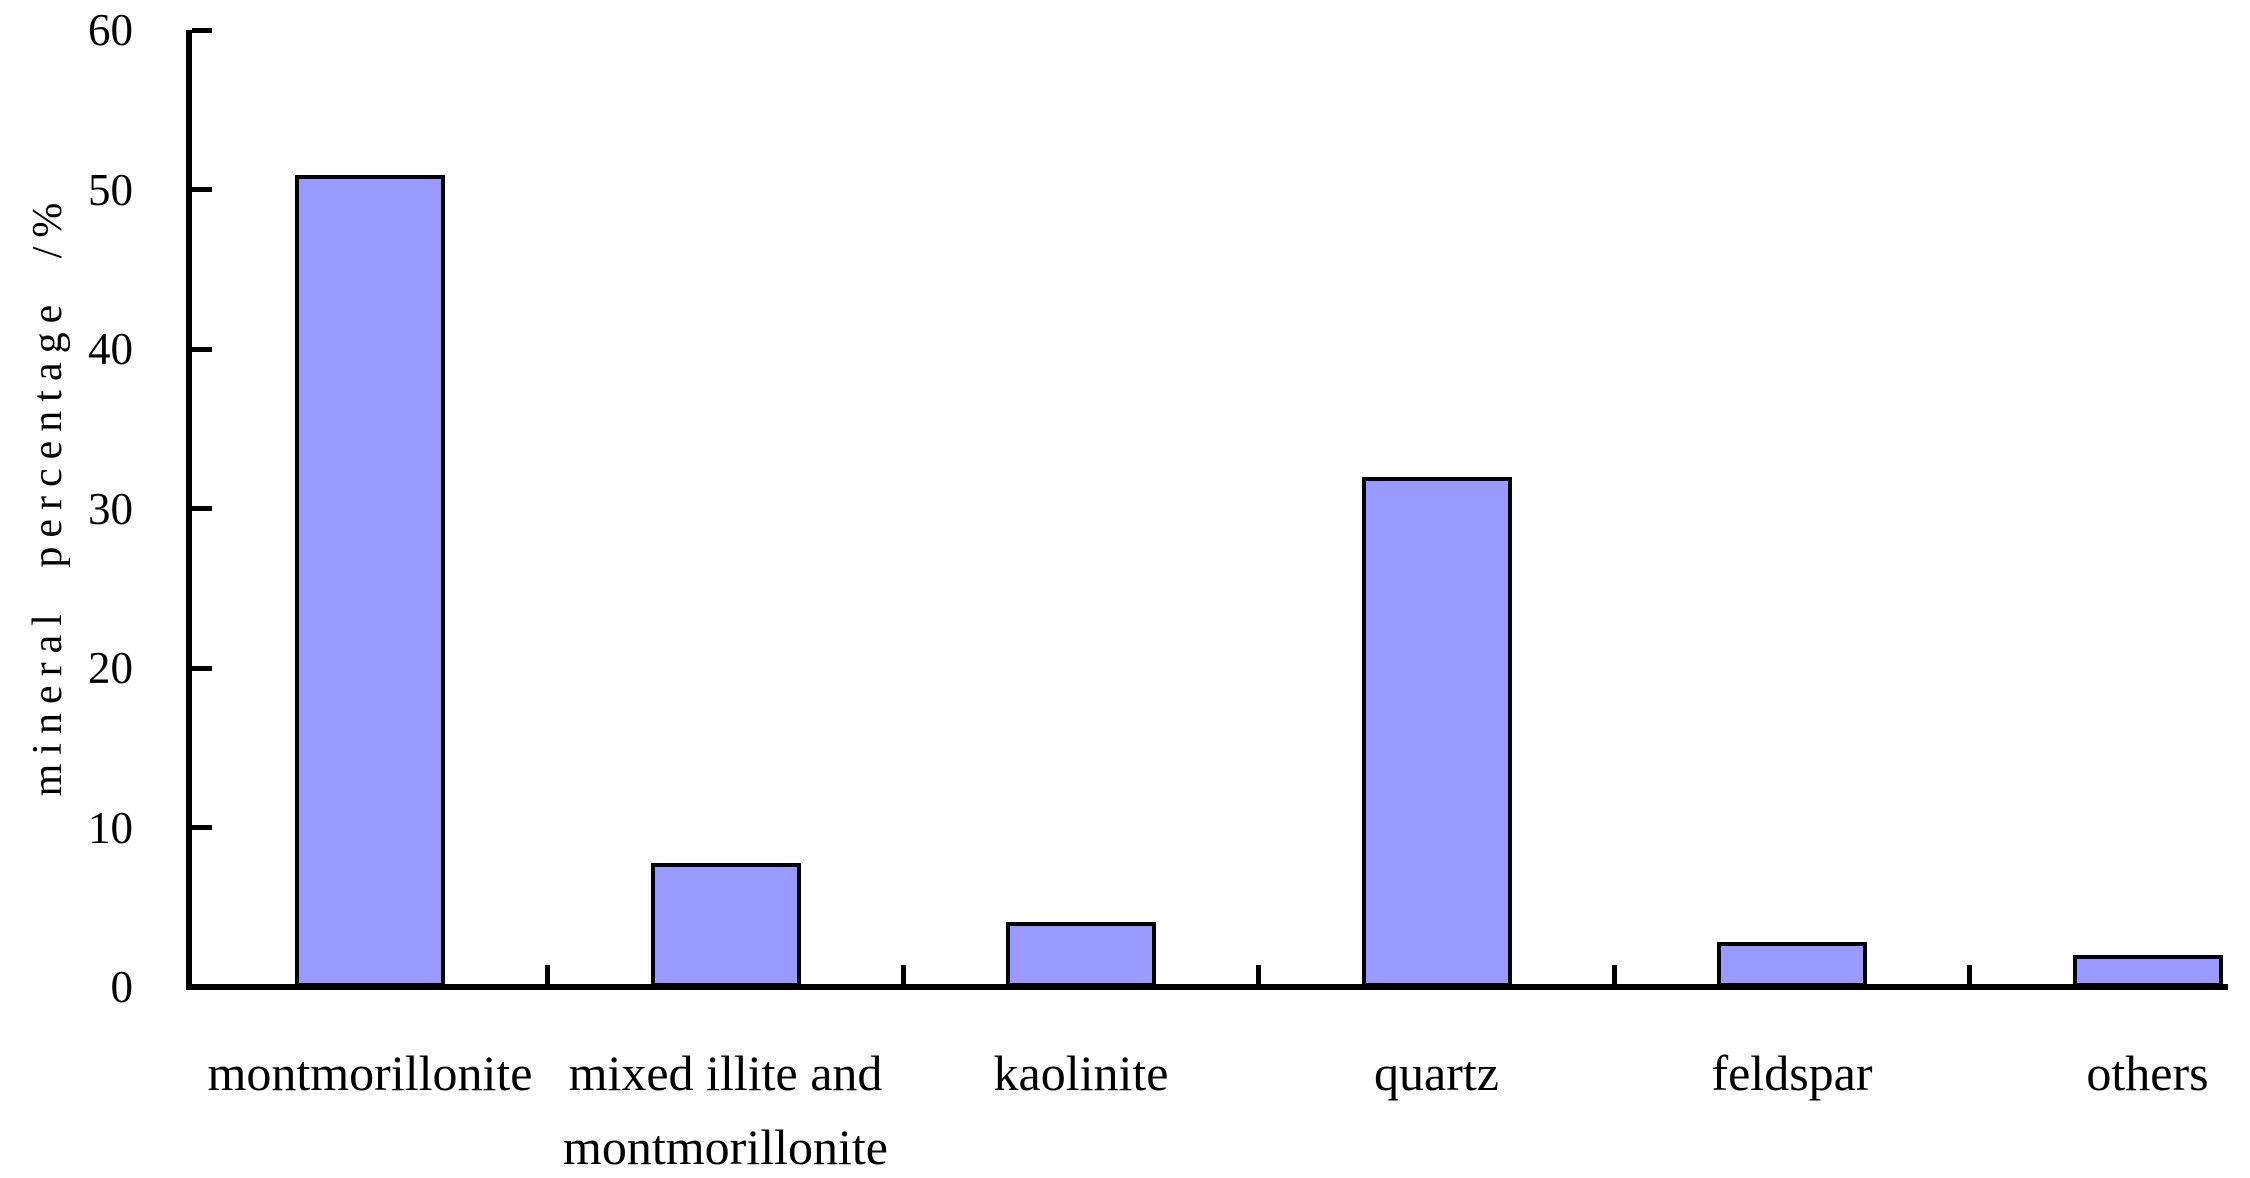 The width and height of the screenshot is (2250, 1178). What do you see at coordinates (725, 1110) in the screenshot?
I see `category-label-mixed-illite-and-montmorillonite: mixed illite and montmorillonite` at bounding box center [725, 1110].